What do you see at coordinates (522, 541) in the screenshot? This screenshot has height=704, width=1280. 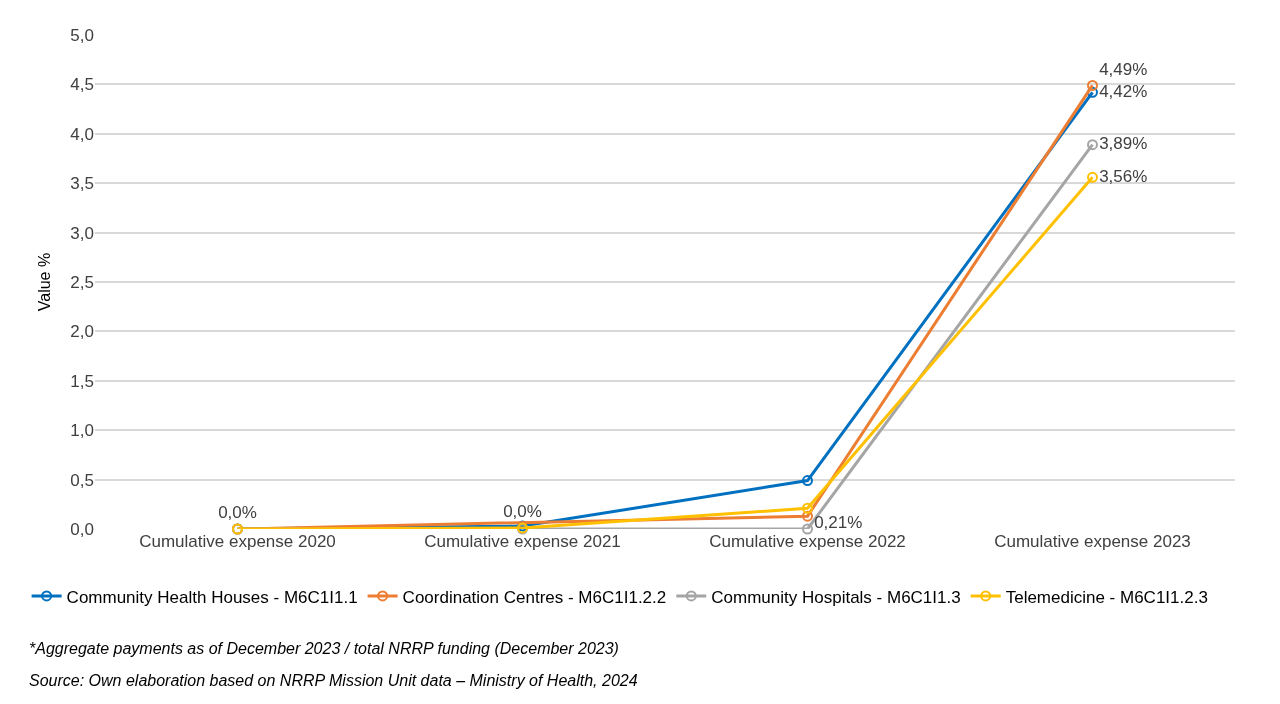 I see `x-tick-label: Cumulative expense 2021` at bounding box center [522, 541].